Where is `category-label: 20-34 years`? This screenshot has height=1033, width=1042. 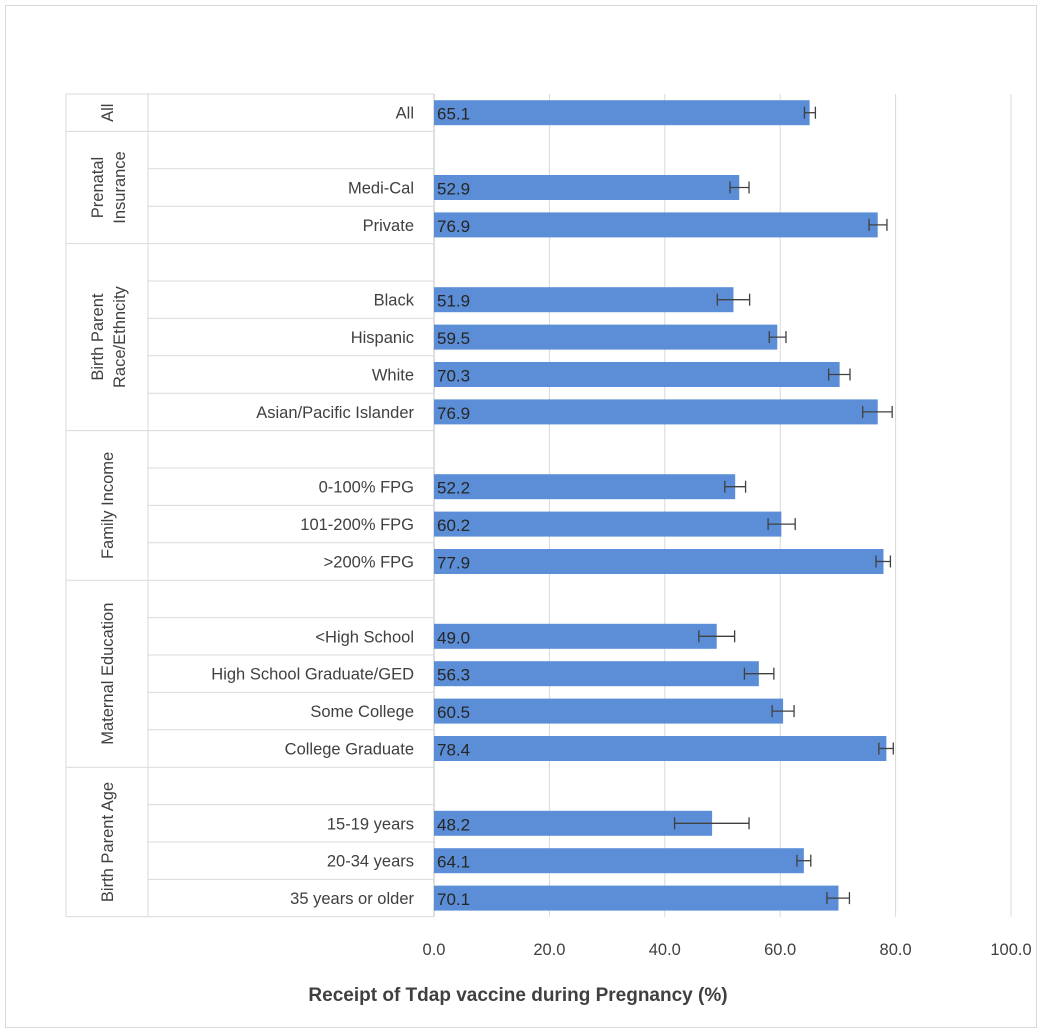
category-label: 20-34 years is located at coordinates (370, 862).